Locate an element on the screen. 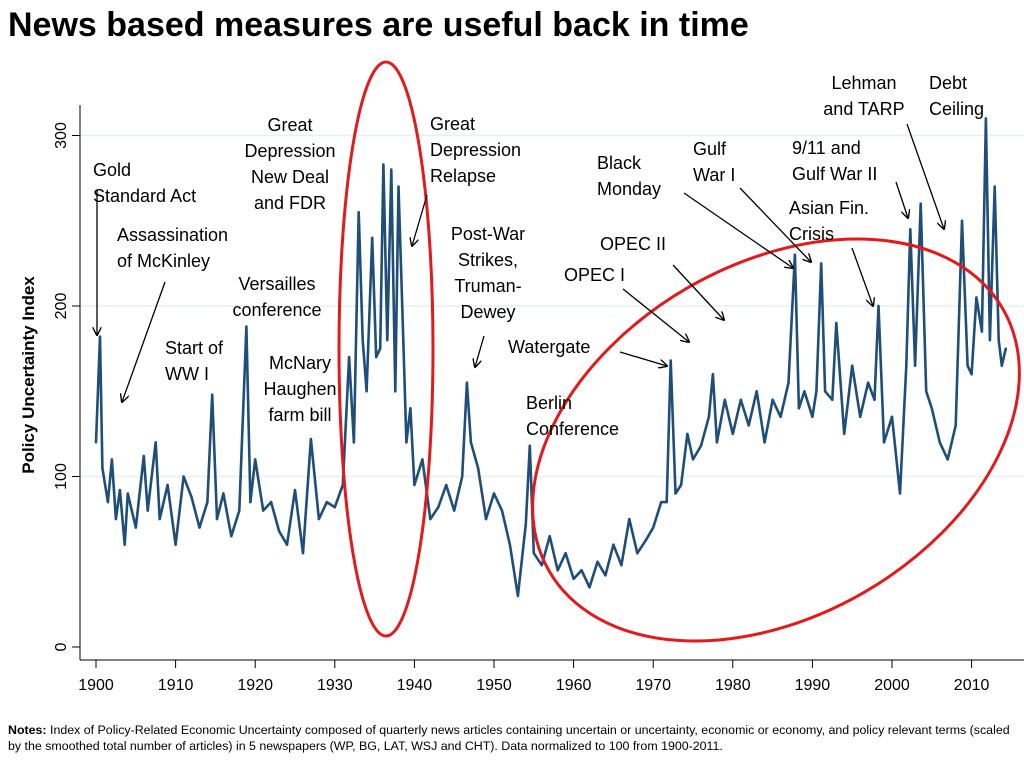  annotation-line: Debt is located at coordinates (948, 83).